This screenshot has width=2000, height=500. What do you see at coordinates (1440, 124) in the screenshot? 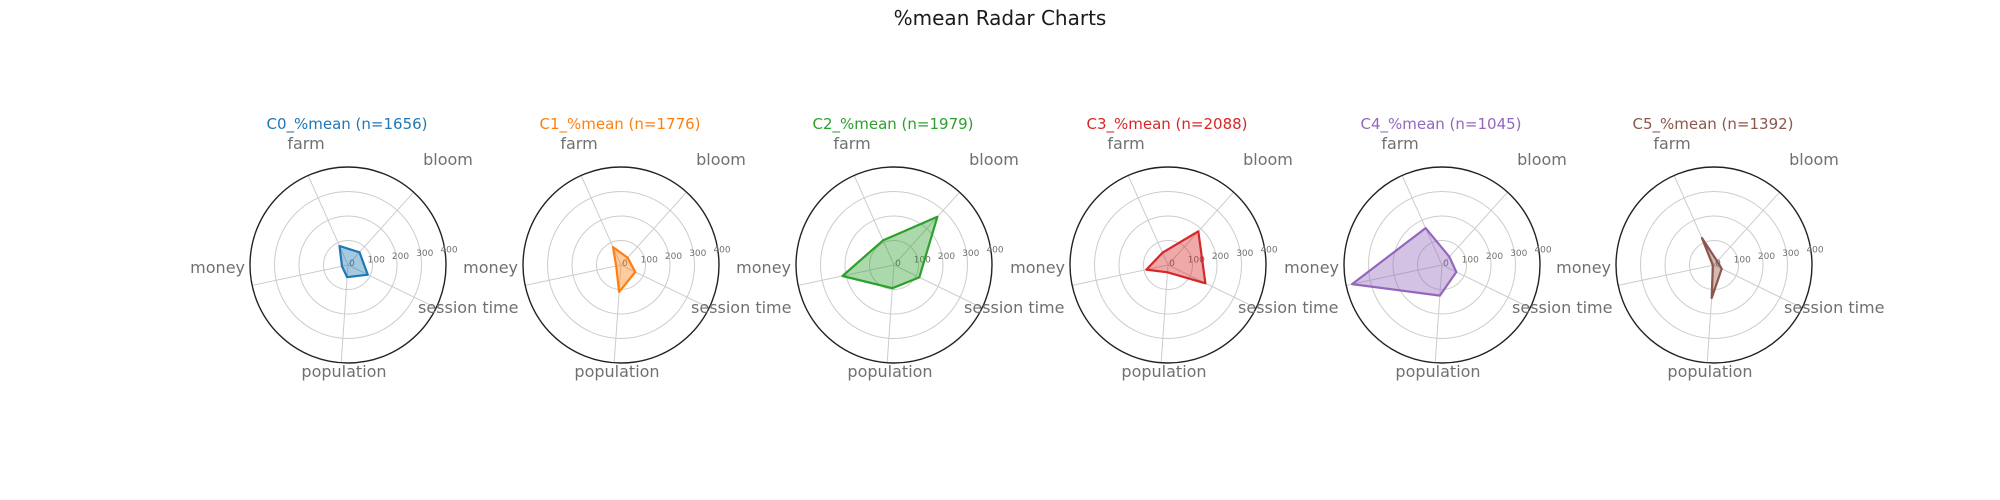
I see `radar-title: C4_%mean (n=1045)` at bounding box center [1440, 124].